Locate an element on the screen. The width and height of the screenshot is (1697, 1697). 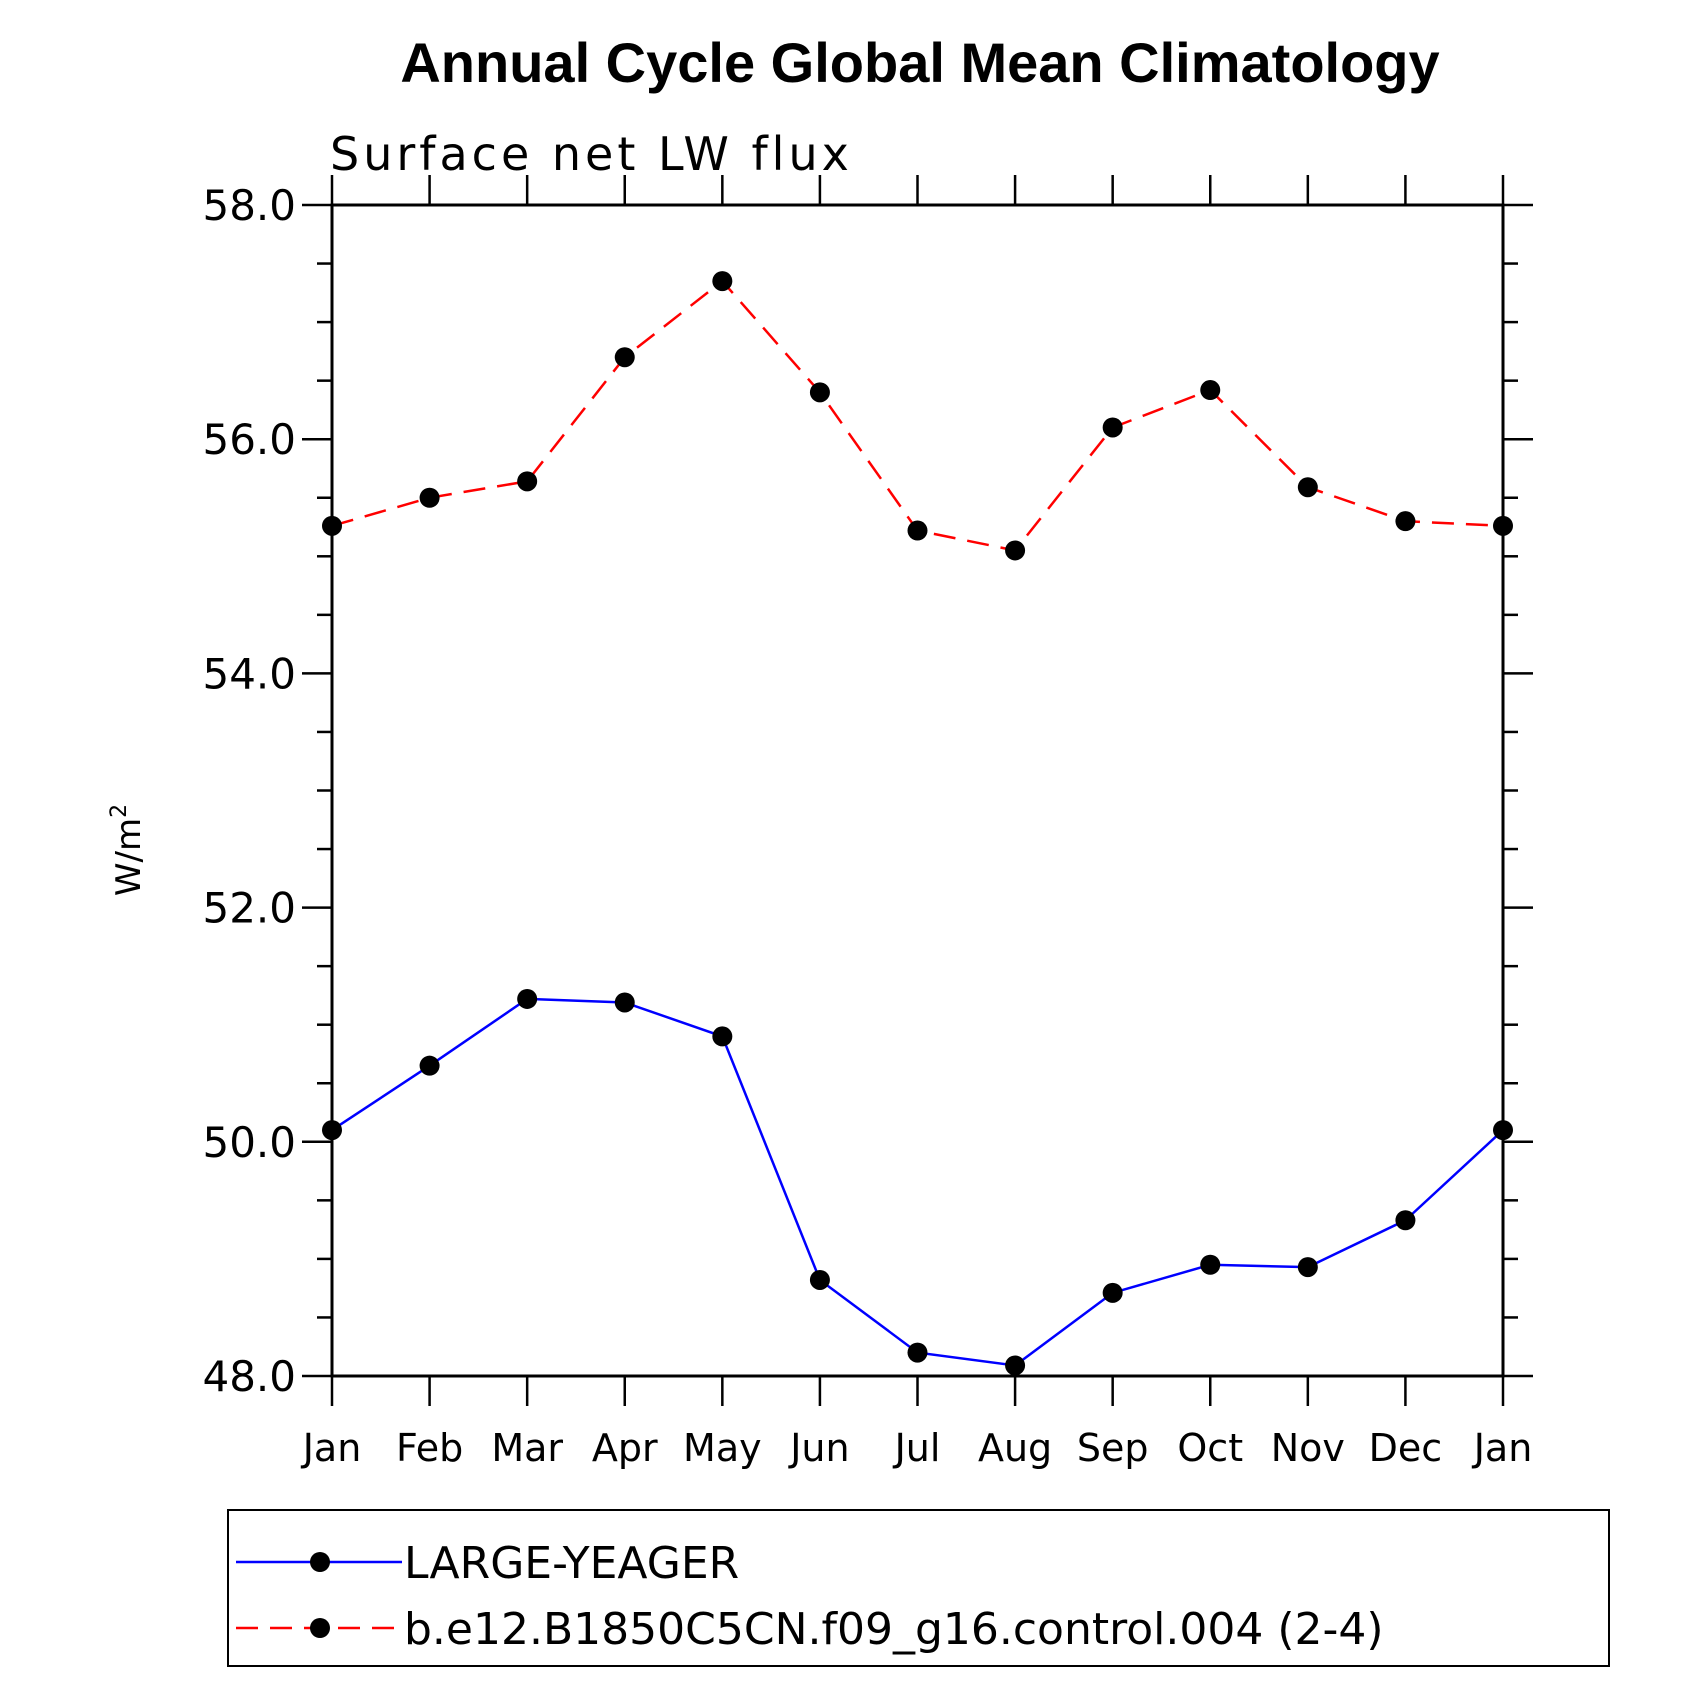
y-tick-label: 58.0 is located at coordinates (249, 205).